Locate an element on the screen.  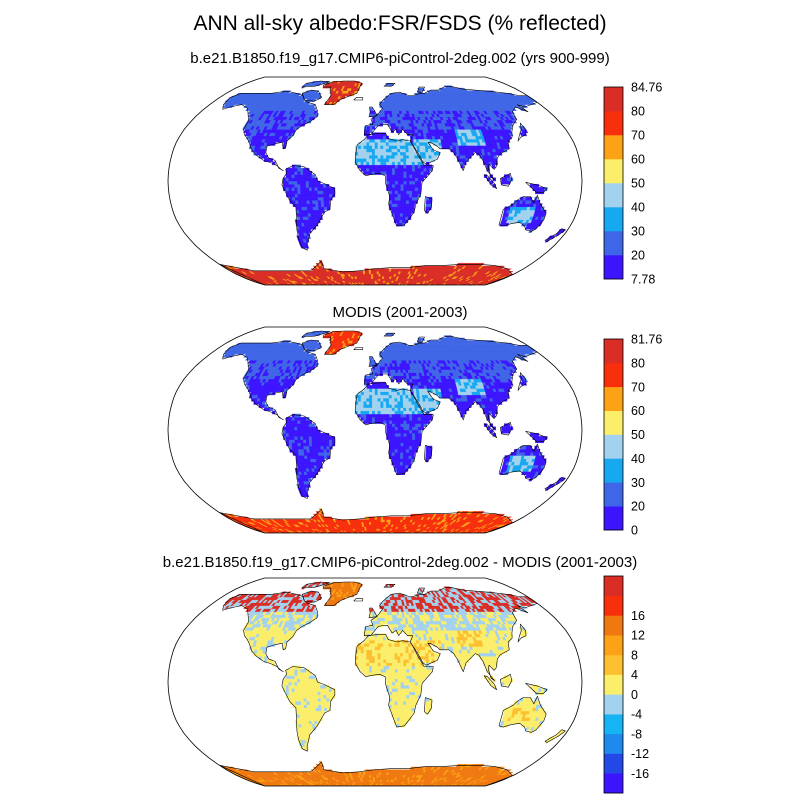
colorbar-label: -8 is located at coordinates (636, 734).